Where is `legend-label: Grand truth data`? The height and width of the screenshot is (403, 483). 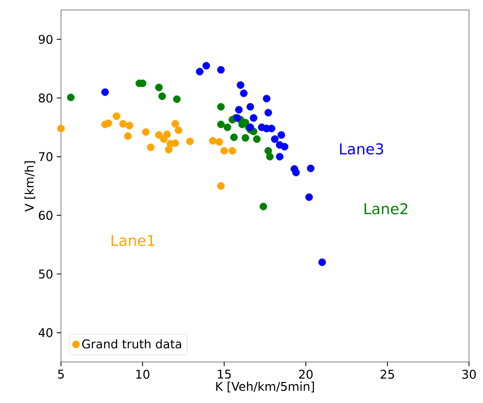 legend-label: Grand truth data is located at coordinates (132, 343).